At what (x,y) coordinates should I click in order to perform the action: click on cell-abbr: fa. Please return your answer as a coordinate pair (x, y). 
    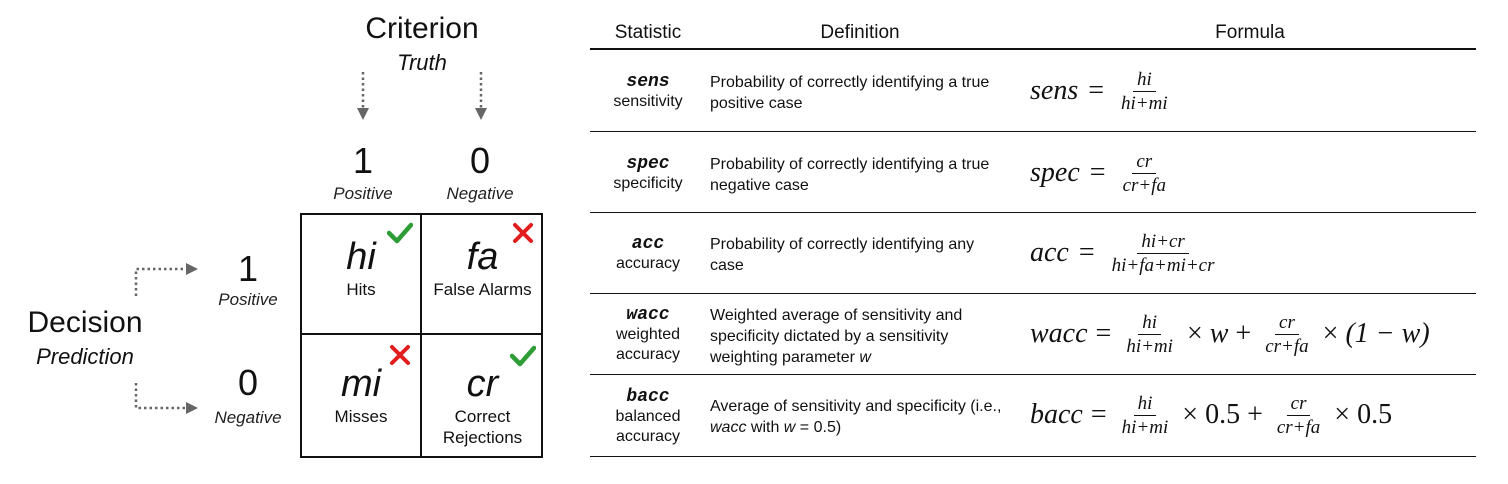
    Looking at the image, I should click on (482, 257).